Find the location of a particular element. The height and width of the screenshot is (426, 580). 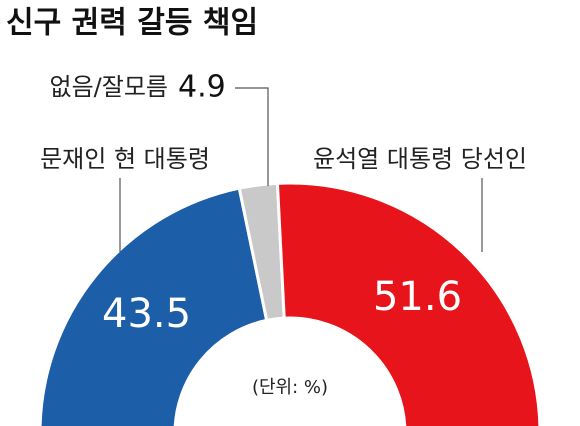

category-label: 윤석열 대통령 당선인 is located at coordinates (420, 159).